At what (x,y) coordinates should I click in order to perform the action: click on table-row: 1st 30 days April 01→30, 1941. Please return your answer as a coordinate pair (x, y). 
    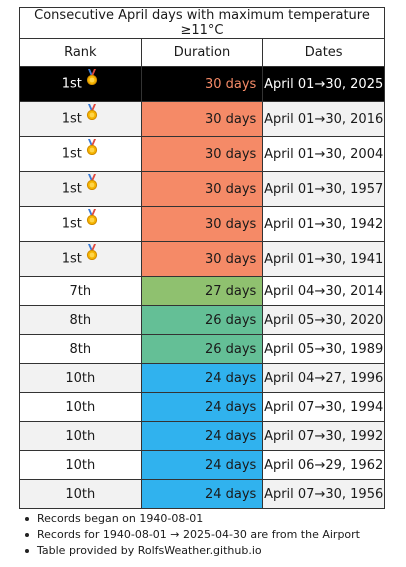
    Looking at the image, I should click on (202, 259).